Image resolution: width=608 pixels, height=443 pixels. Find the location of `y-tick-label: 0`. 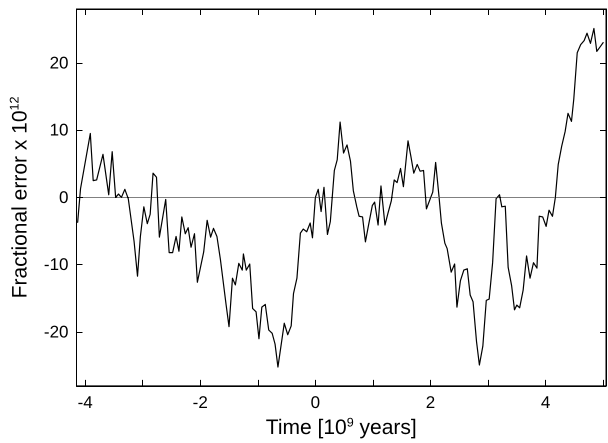

y-tick-label: 0 is located at coordinates (63, 197).